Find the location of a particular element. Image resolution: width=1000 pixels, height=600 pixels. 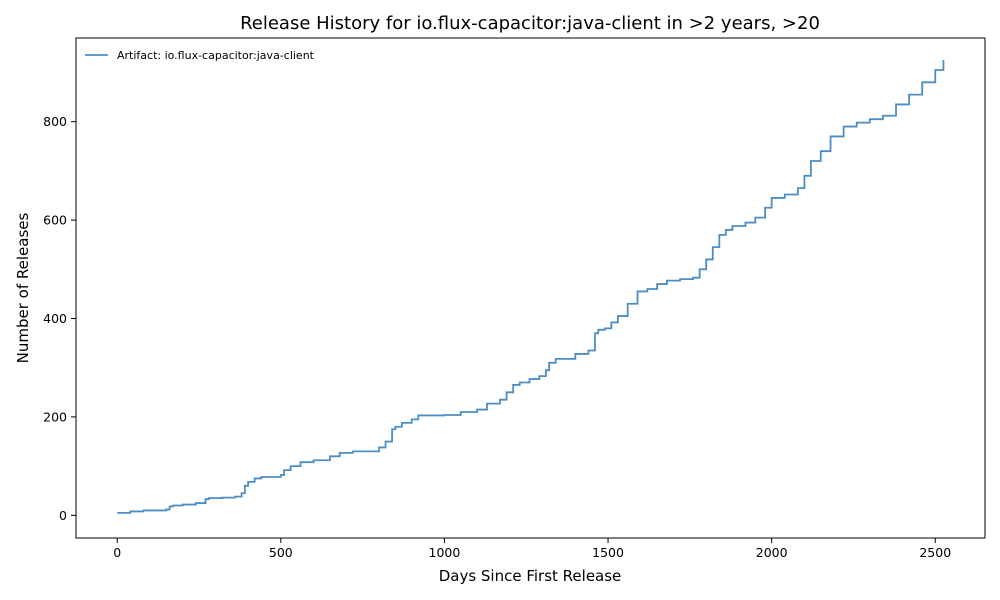

x-axis-label: Days Since First Release is located at coordinates (530, 576).